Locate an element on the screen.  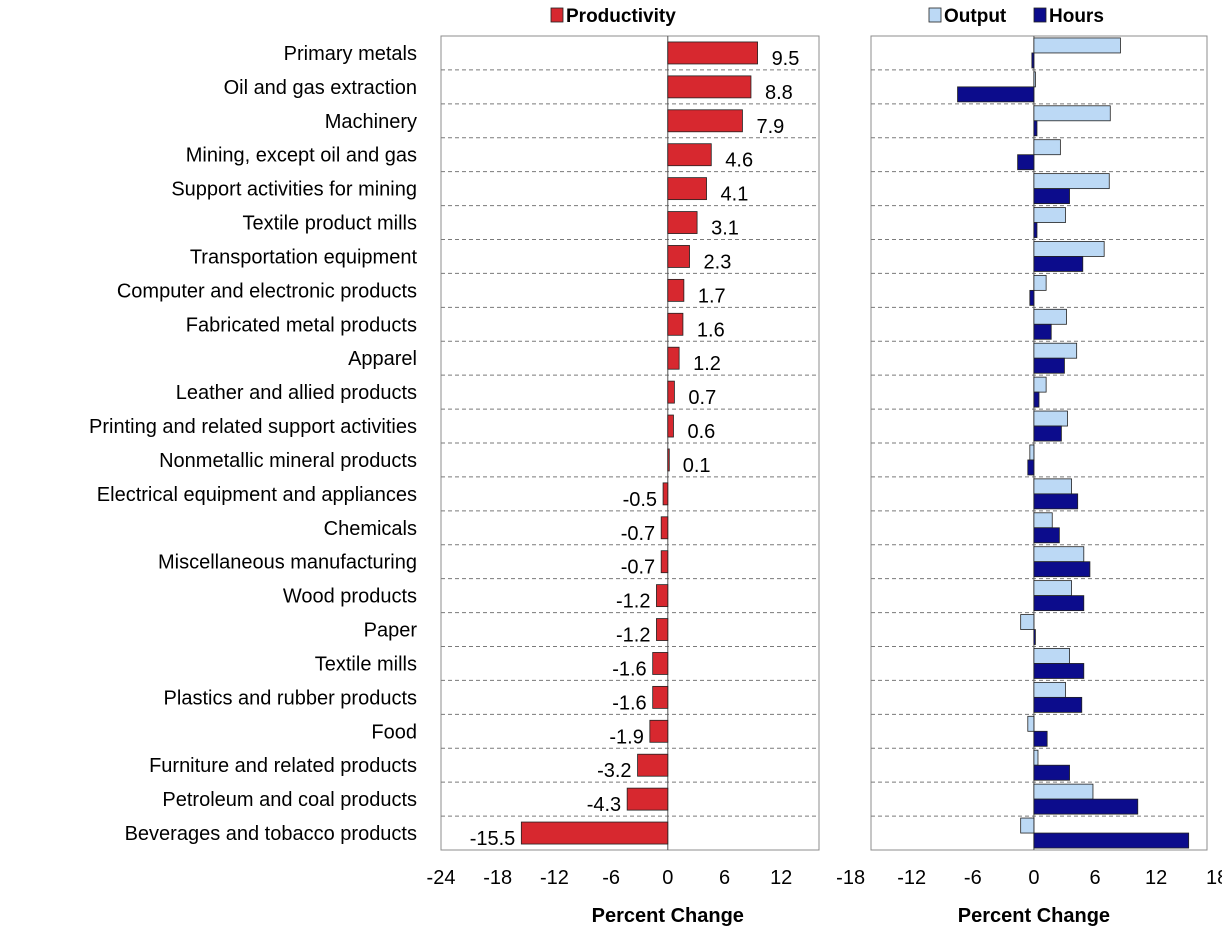
category-label: Transportation equipment is located at coordinates (304, 257).